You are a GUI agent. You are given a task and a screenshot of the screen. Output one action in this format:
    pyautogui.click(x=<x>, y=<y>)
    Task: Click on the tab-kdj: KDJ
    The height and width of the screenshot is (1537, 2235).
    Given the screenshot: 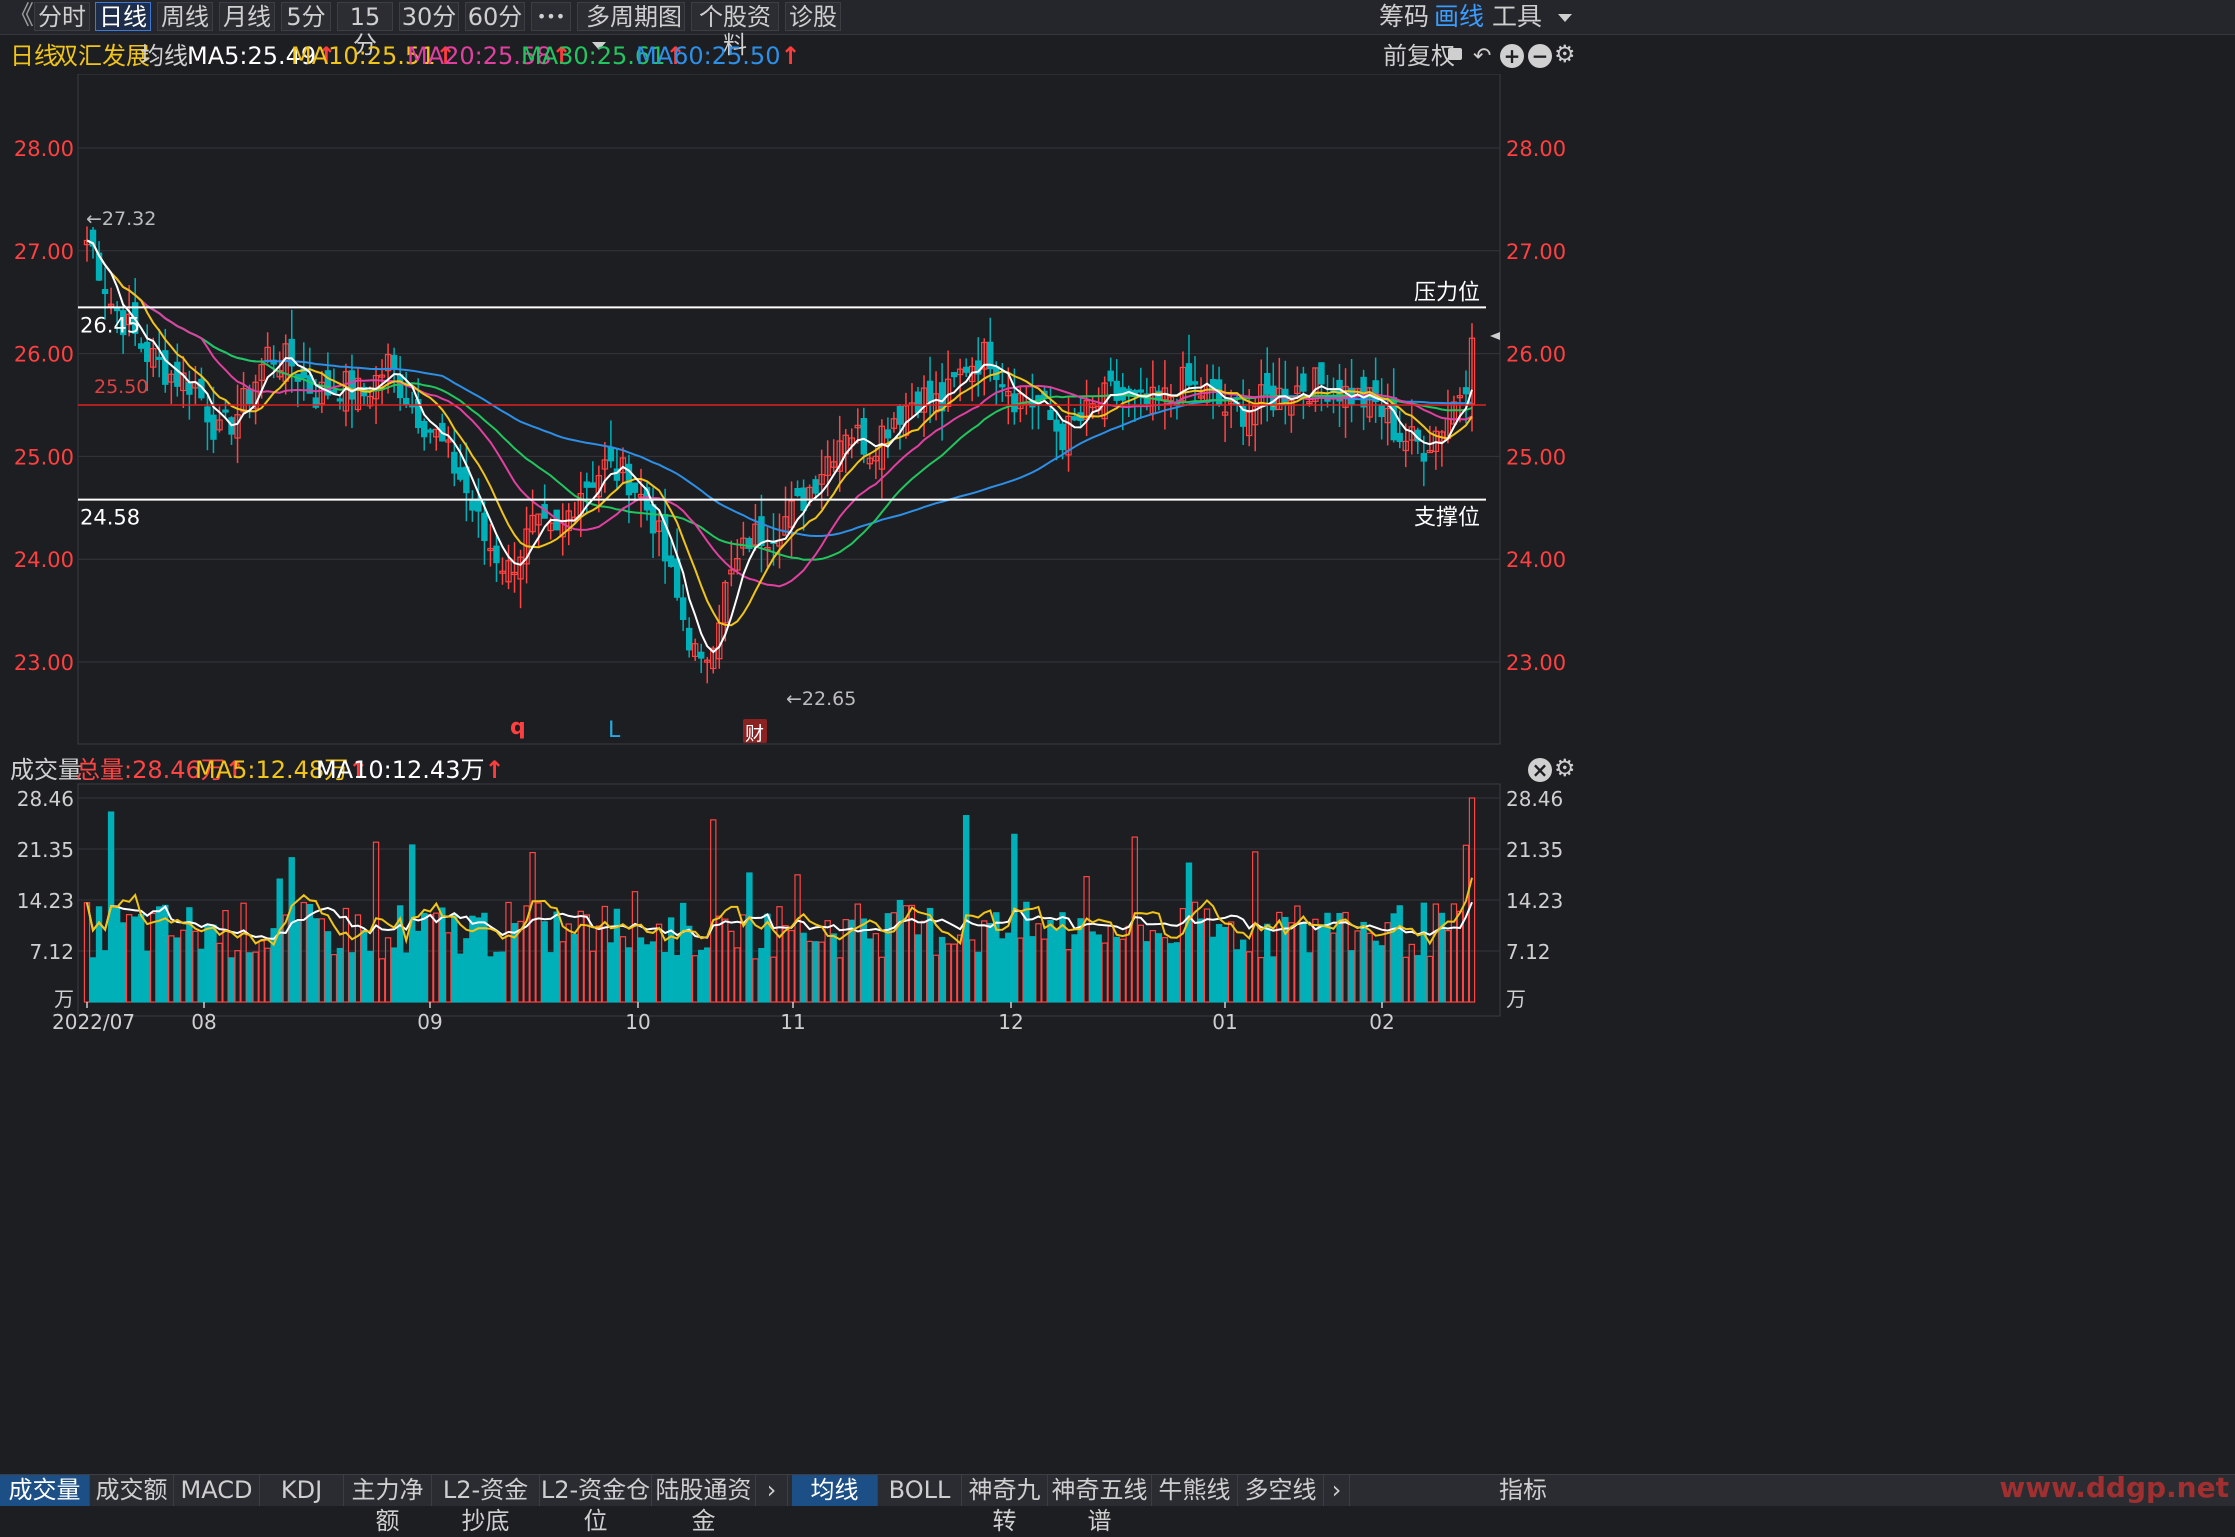 What is the action you would take?
    pyautogui.click(x=302, y=1490)
    